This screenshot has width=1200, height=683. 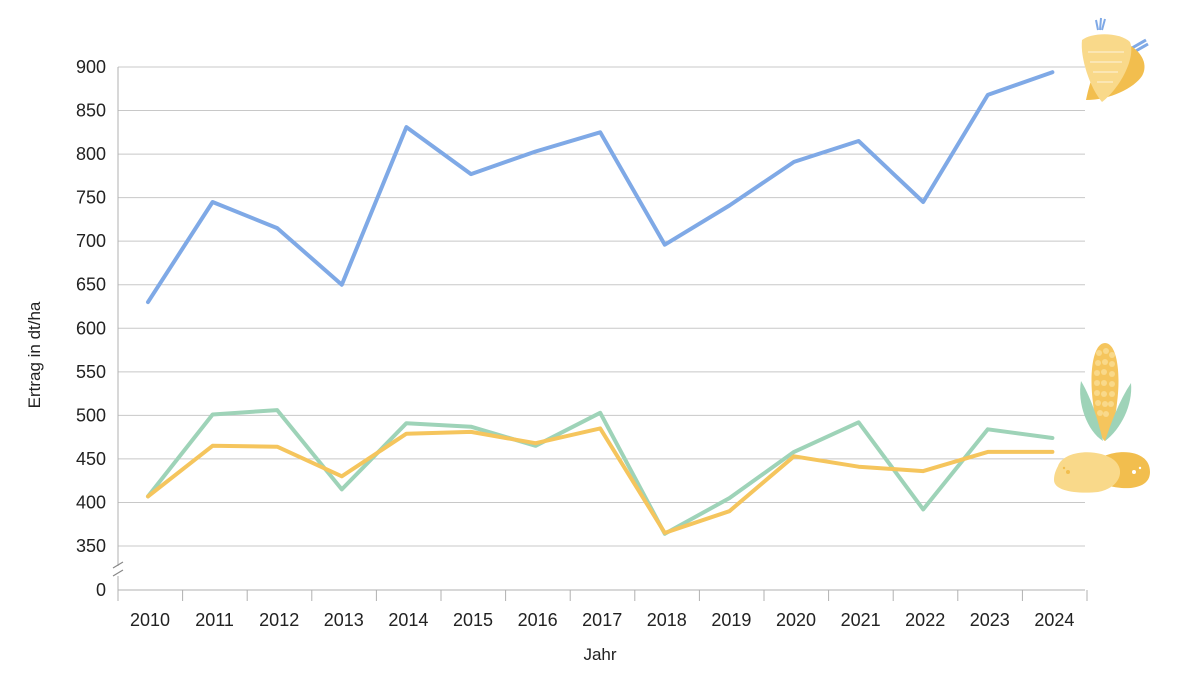 I want to click on corn-icon, so click(x=1106, y=392).